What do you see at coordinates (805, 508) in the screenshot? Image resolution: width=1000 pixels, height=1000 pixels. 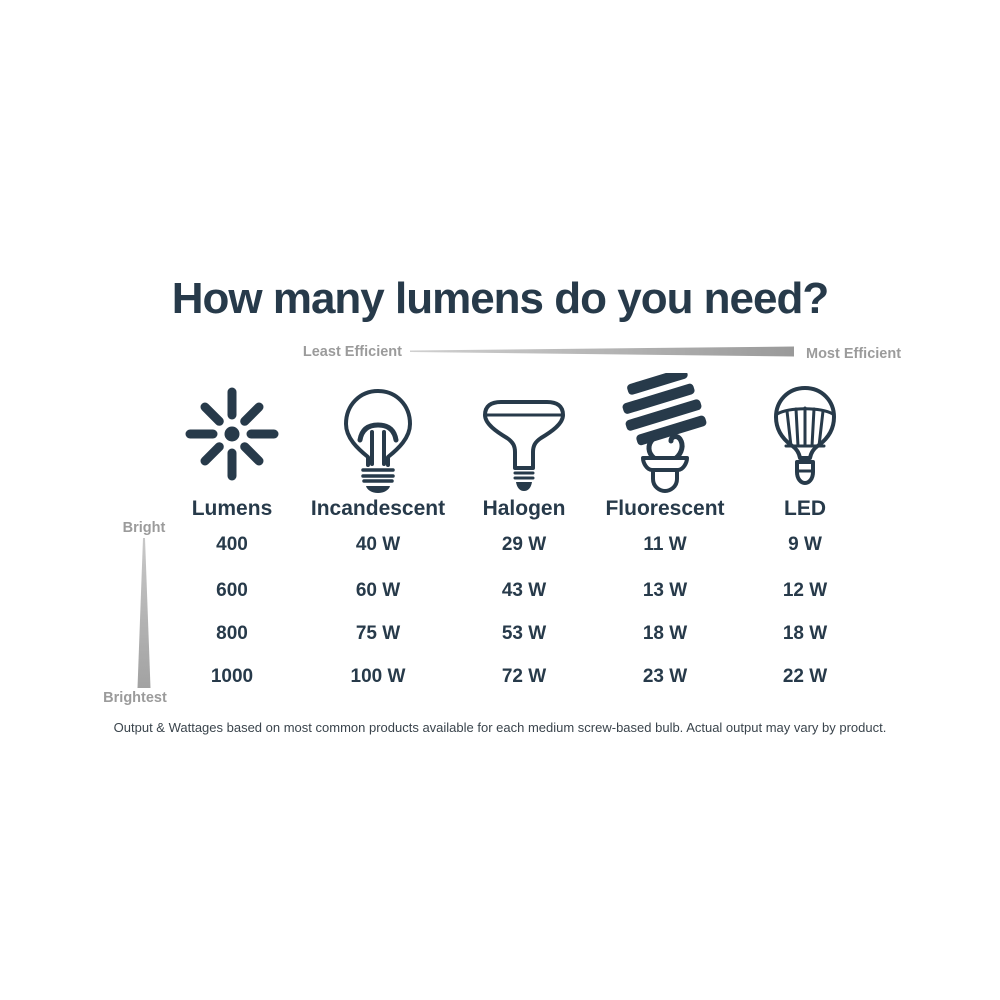 I see `column-header-led: LED` at bounding box center [805, 508].